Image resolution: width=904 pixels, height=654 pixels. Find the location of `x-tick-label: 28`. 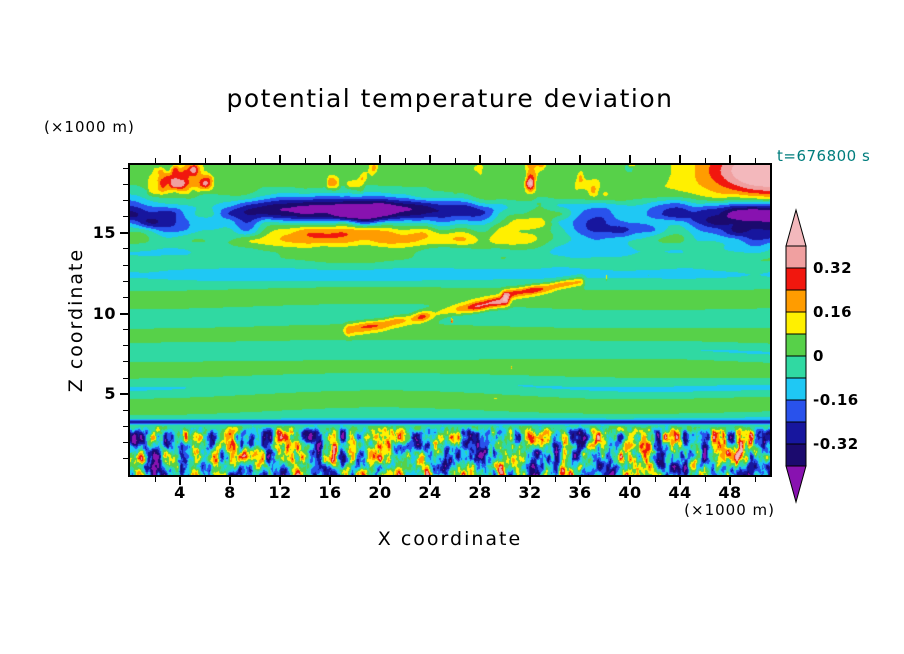

x-tick-label: 28 is located at coordinates (480, 492).